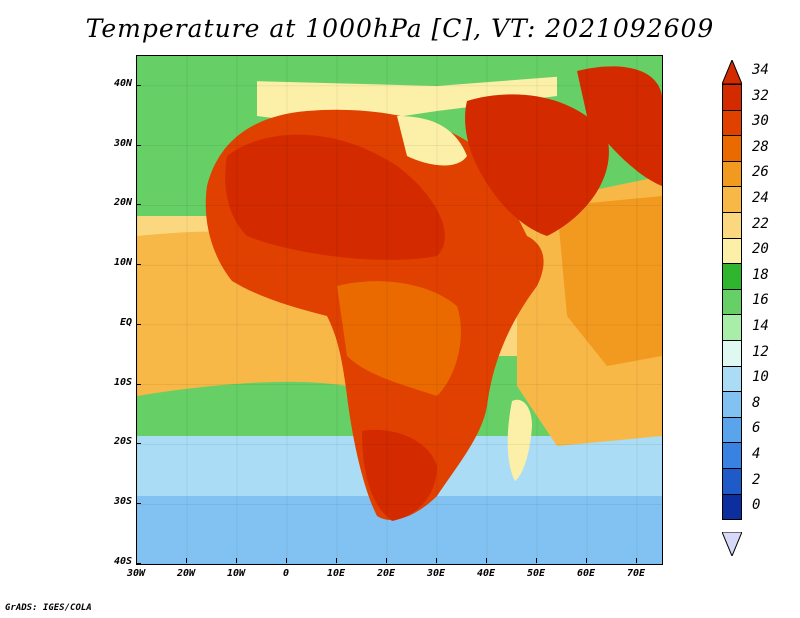 Image resolution: width=800 pixels, height=618 pixels. I want to click on lat-label: EQ, so click(125, 322).